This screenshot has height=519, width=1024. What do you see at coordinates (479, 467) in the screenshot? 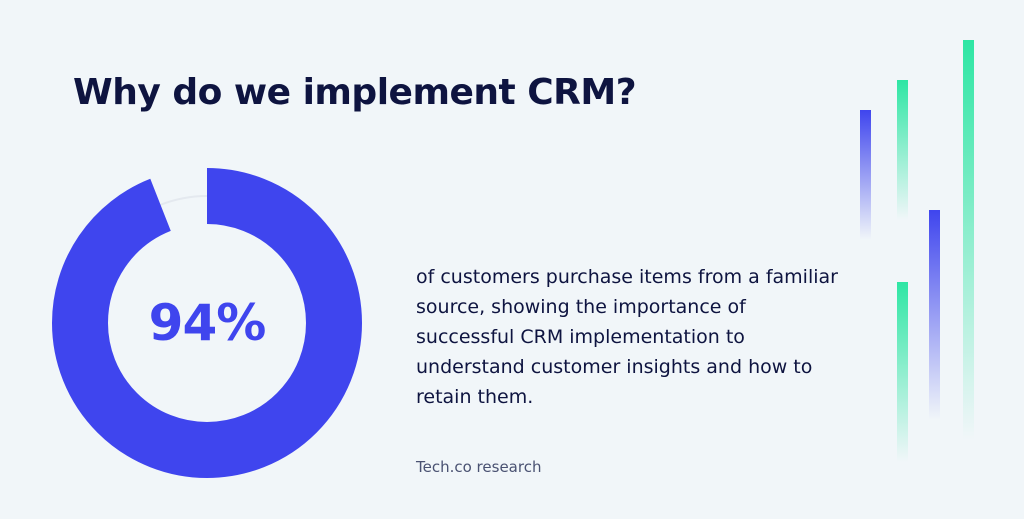
I see `source-label: Tech.co research` at bounding box center [479, 467].